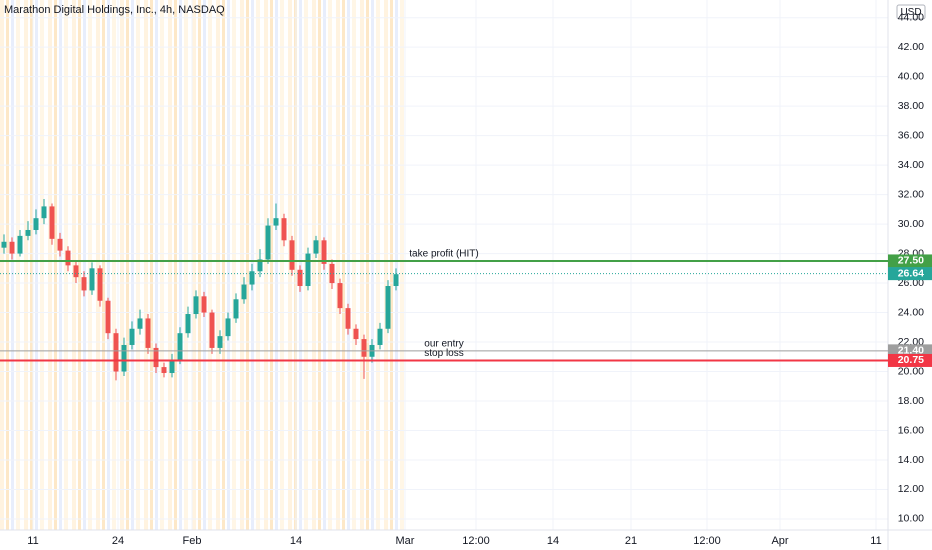 The height and width of the screenshot is (550, 932). Describe the element at coordinates (911, 165) in the screenshot. I see `y-tick-label: 34.00` at that location.